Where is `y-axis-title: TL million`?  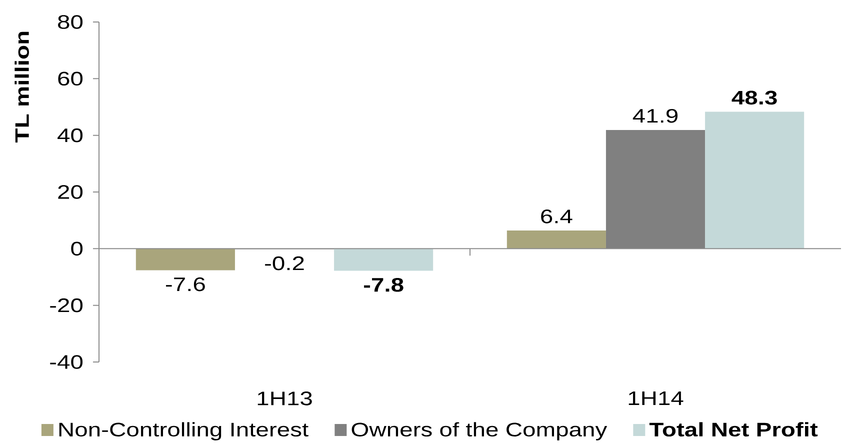
y-axis-title: TL million is located at coordinates (21, 87).